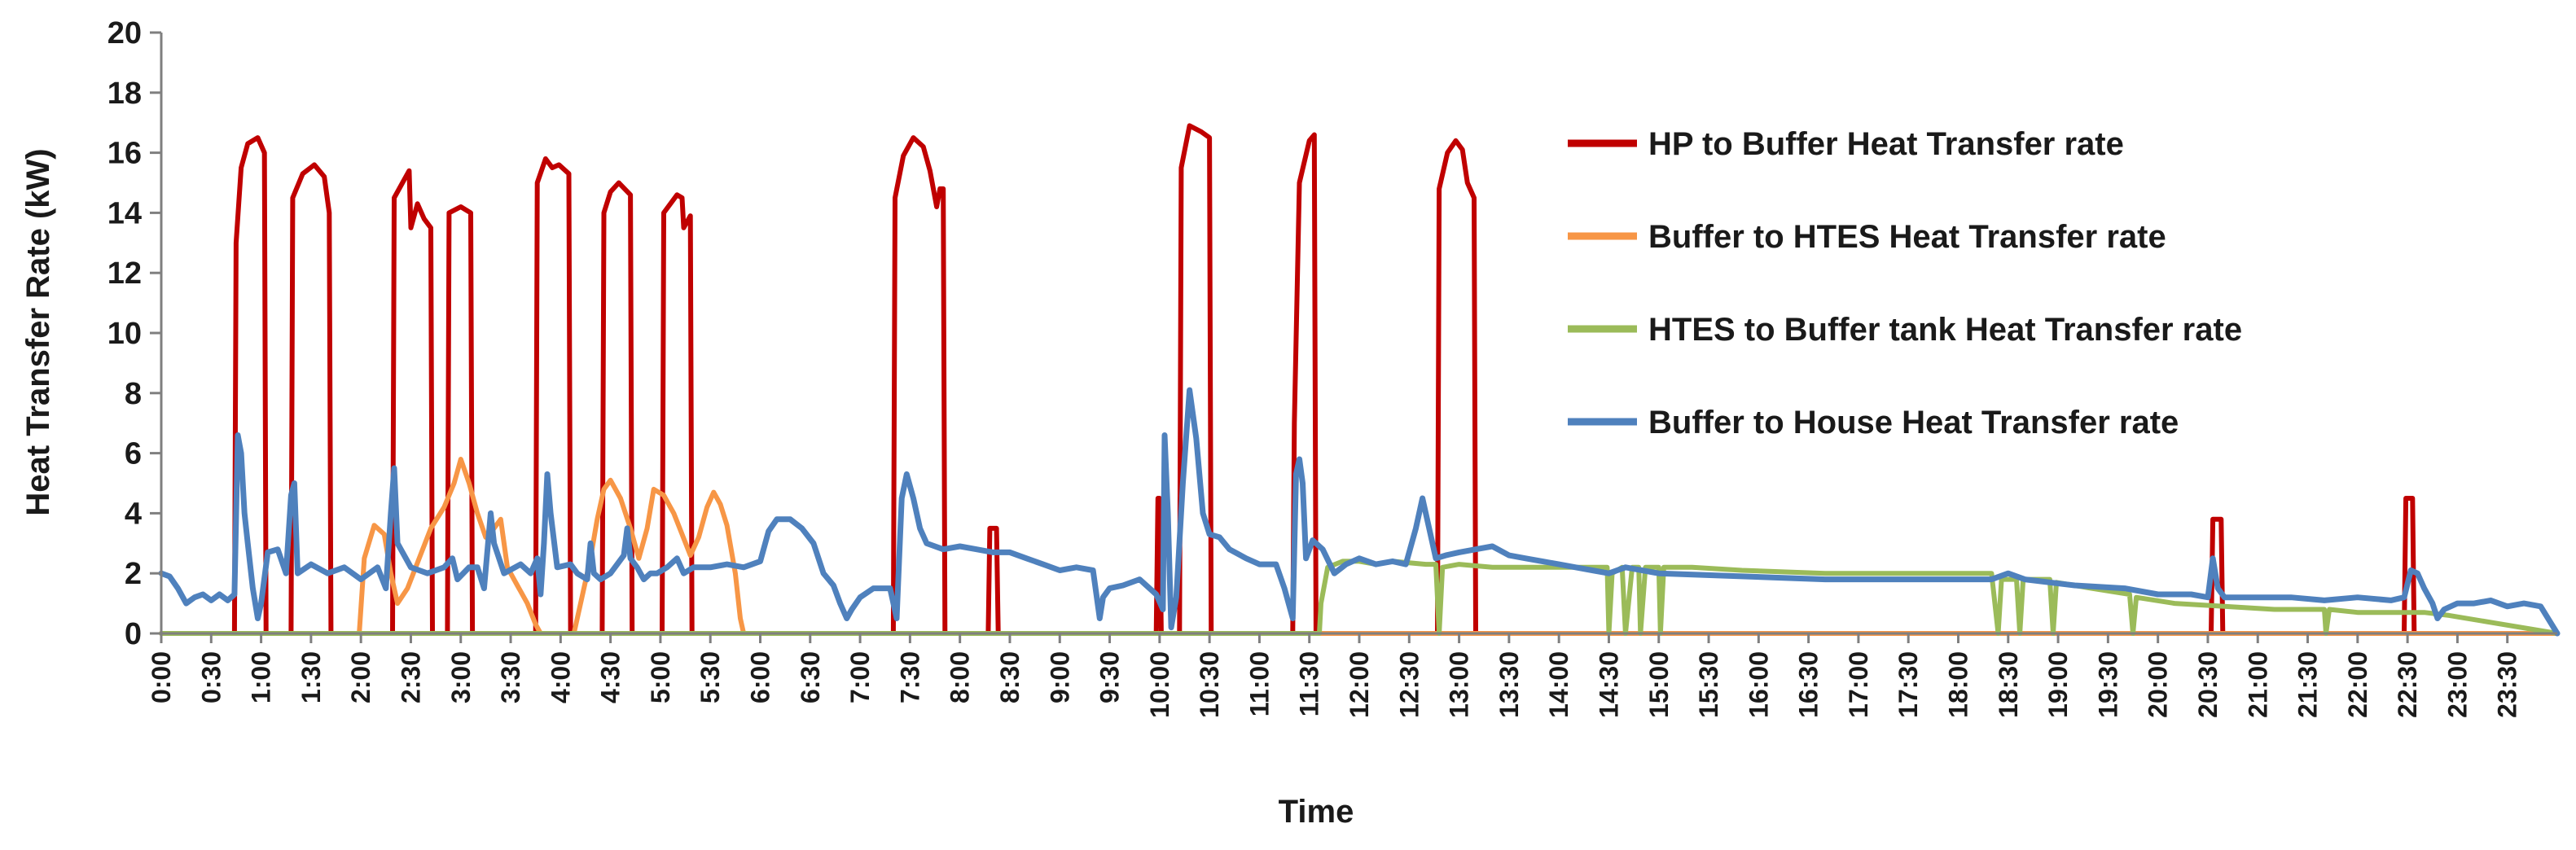 This screenshot has width=2576, height=850. Describe the element at coordinates (1858, 684) in the screenshot. I see `x-tick-label: 17:00` at that location.